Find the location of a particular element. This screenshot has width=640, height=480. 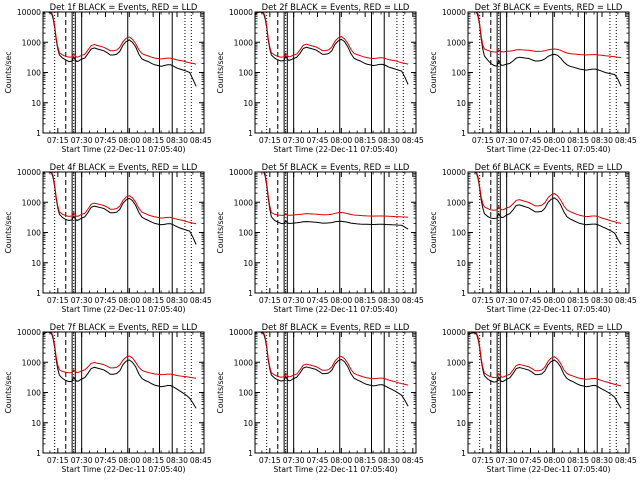

panel-title: Det 2f BLACK = Events, RED = LLD is located at coordinates (336, 7).